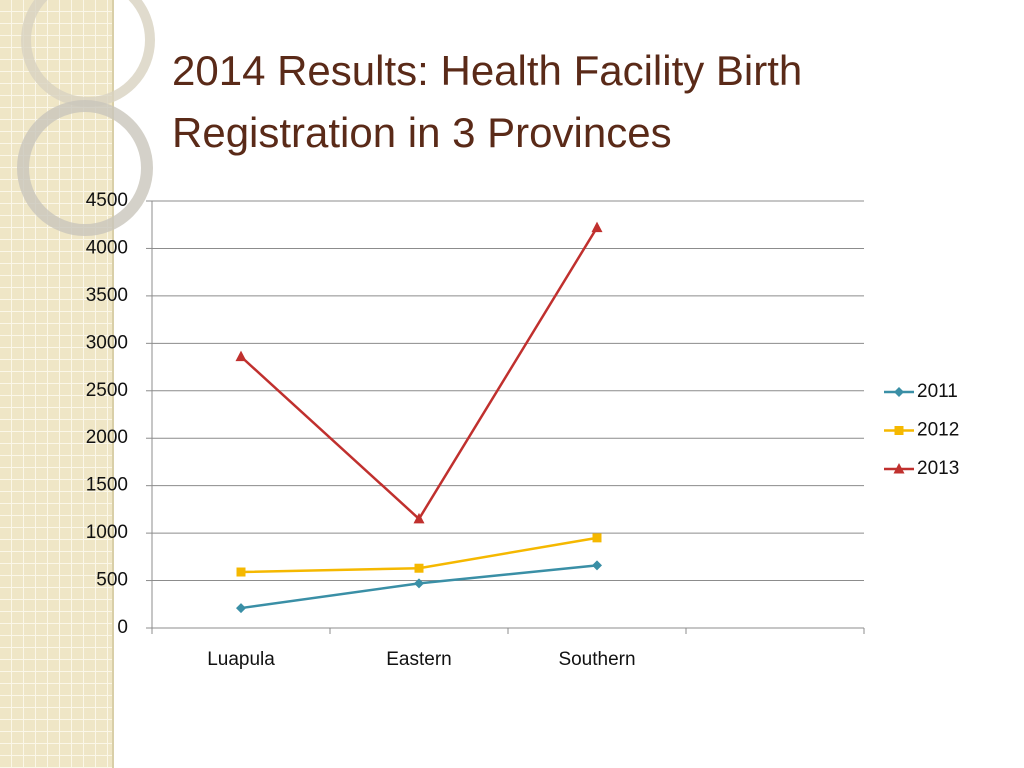 The height and width of the screenshot is (768, 1024). Describe the element at coordinates (418, 659) in the screenshot. I see `x-tick-label: Eastern` at that location.